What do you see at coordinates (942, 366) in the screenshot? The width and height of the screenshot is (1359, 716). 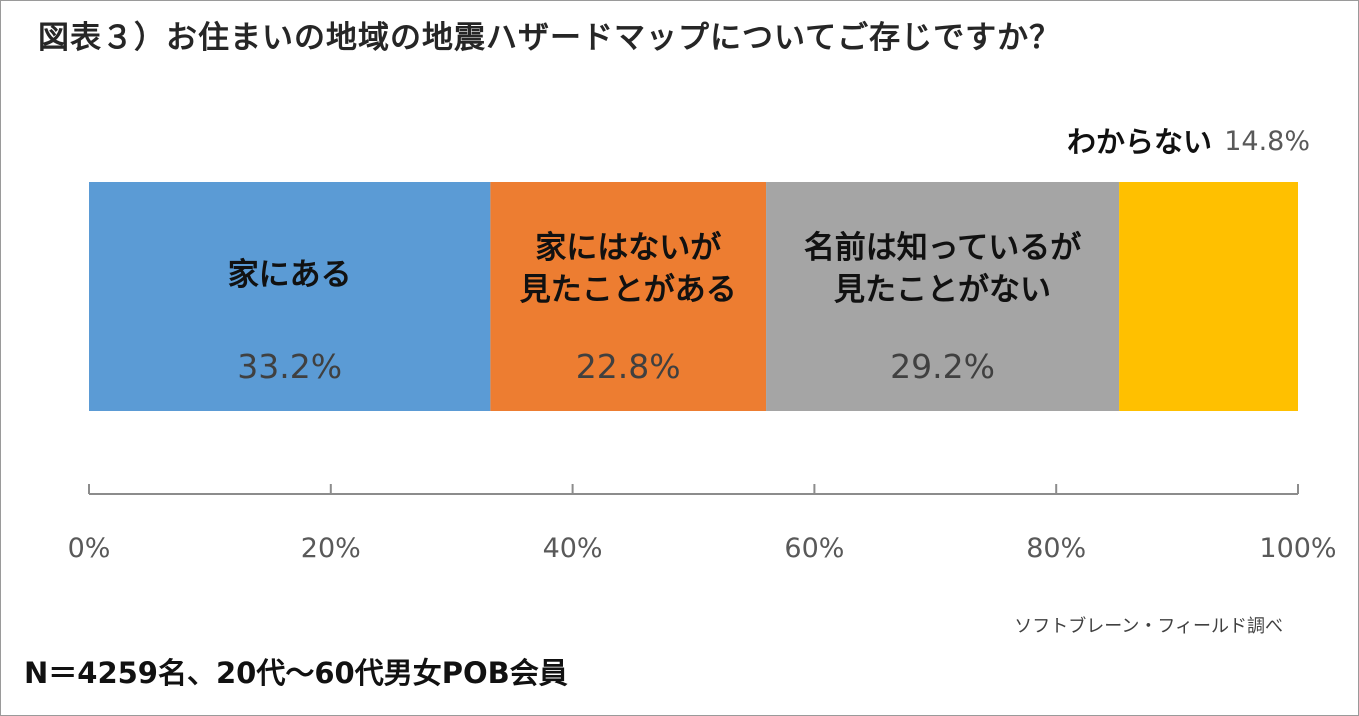 I see `segment-value-3: 29.2%` at bounding box center [942, 366].